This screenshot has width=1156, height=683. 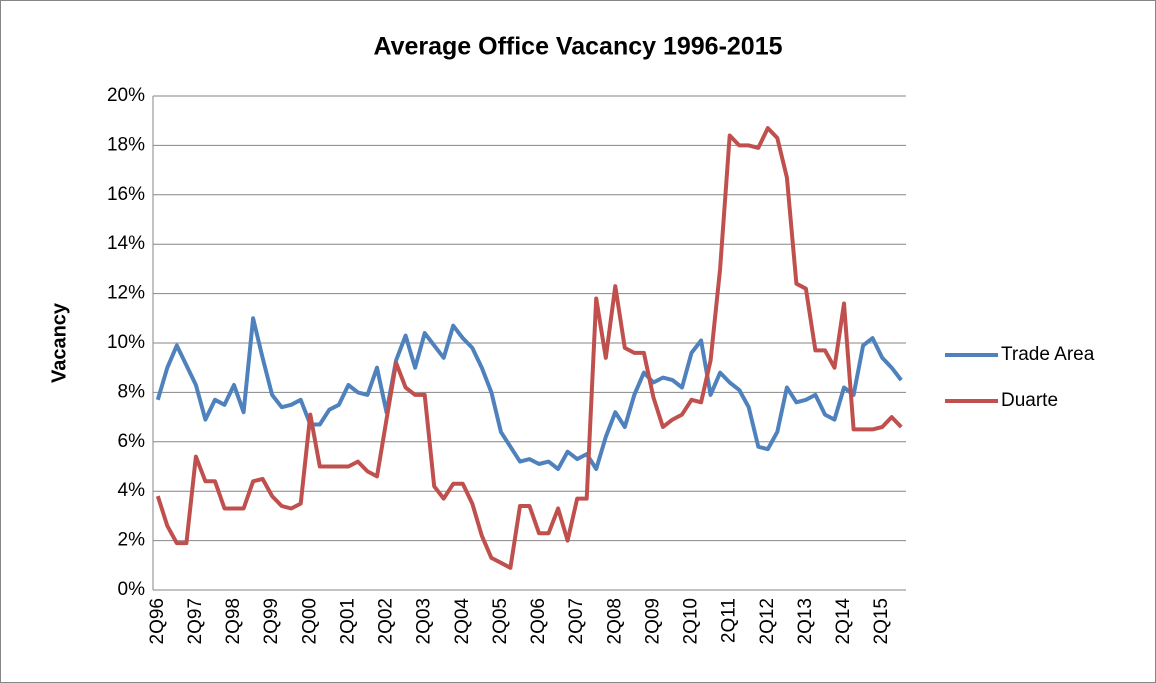 I want to click on x-tick-label: 2Q01, so click(x=347, y=621).